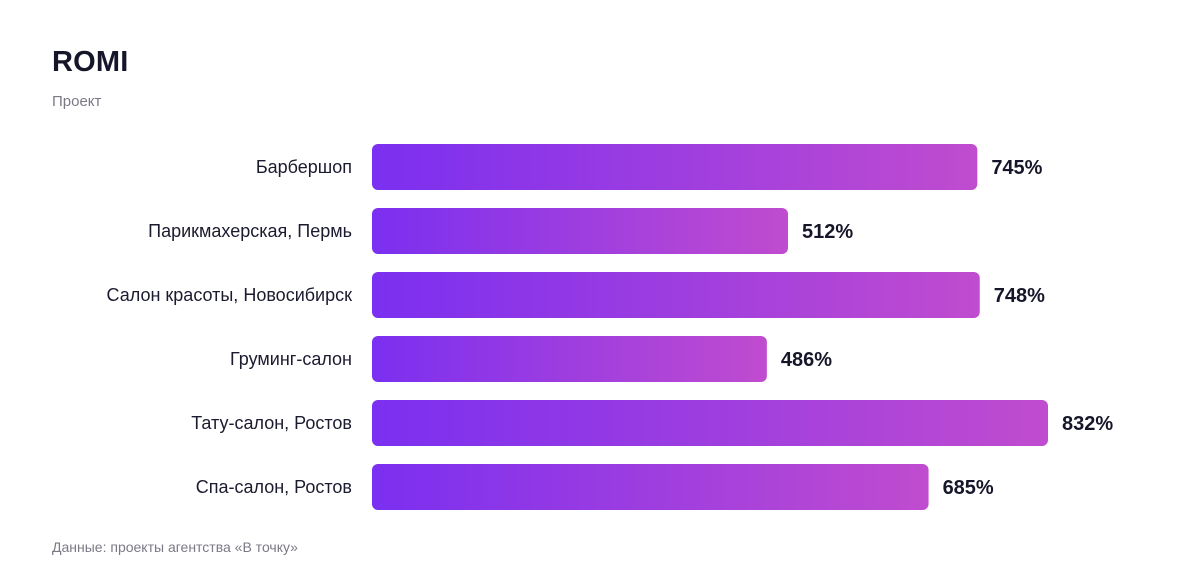  I want to click on category-label: Спа-салон, Ростов, so click(274, 487).